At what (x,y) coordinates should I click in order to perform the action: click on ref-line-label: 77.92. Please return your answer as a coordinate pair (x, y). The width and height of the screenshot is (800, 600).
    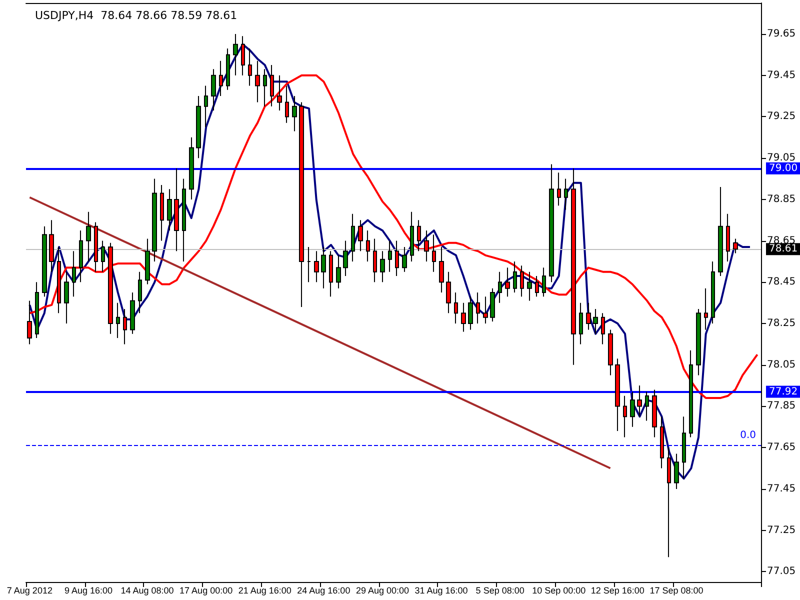
    Looking at the image, I should click on (783, 392).